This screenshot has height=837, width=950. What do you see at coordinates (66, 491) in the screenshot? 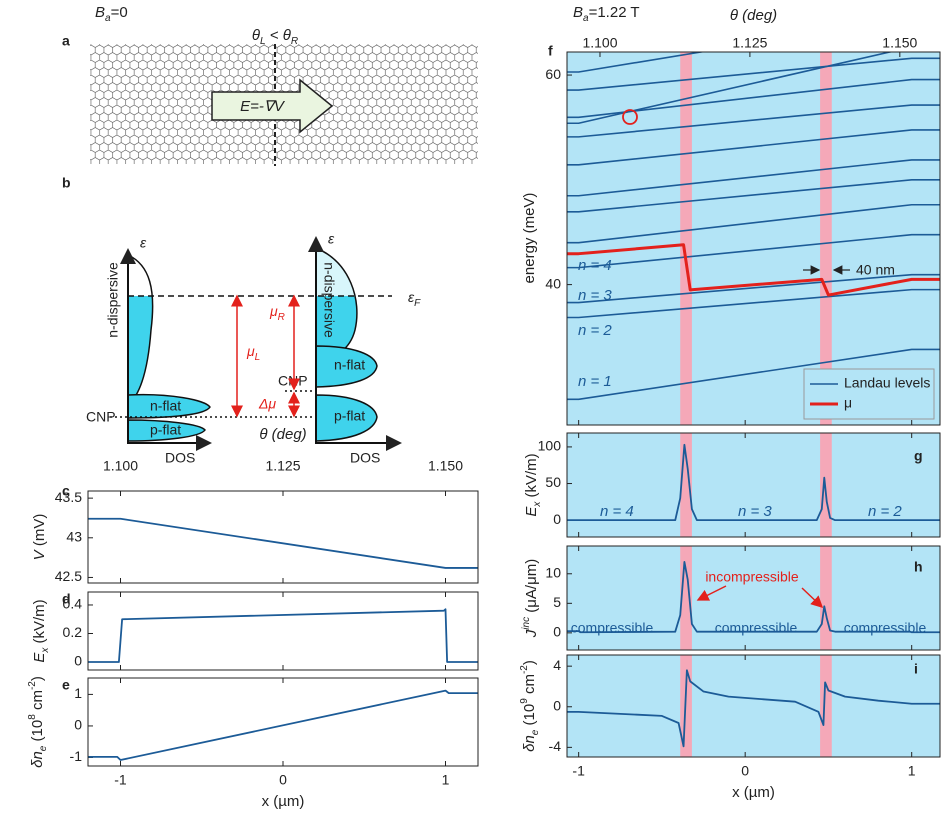
I see `panel-label: c` at bounding box center [66, 491].